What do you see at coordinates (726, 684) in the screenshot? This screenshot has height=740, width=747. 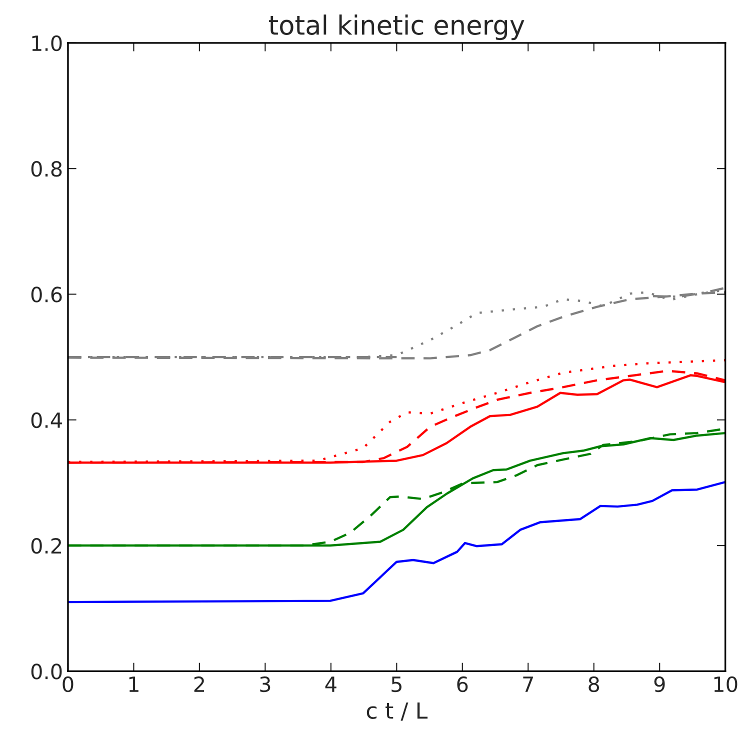 I see `x-tick-label: 10` at bounding box center [726, 684].